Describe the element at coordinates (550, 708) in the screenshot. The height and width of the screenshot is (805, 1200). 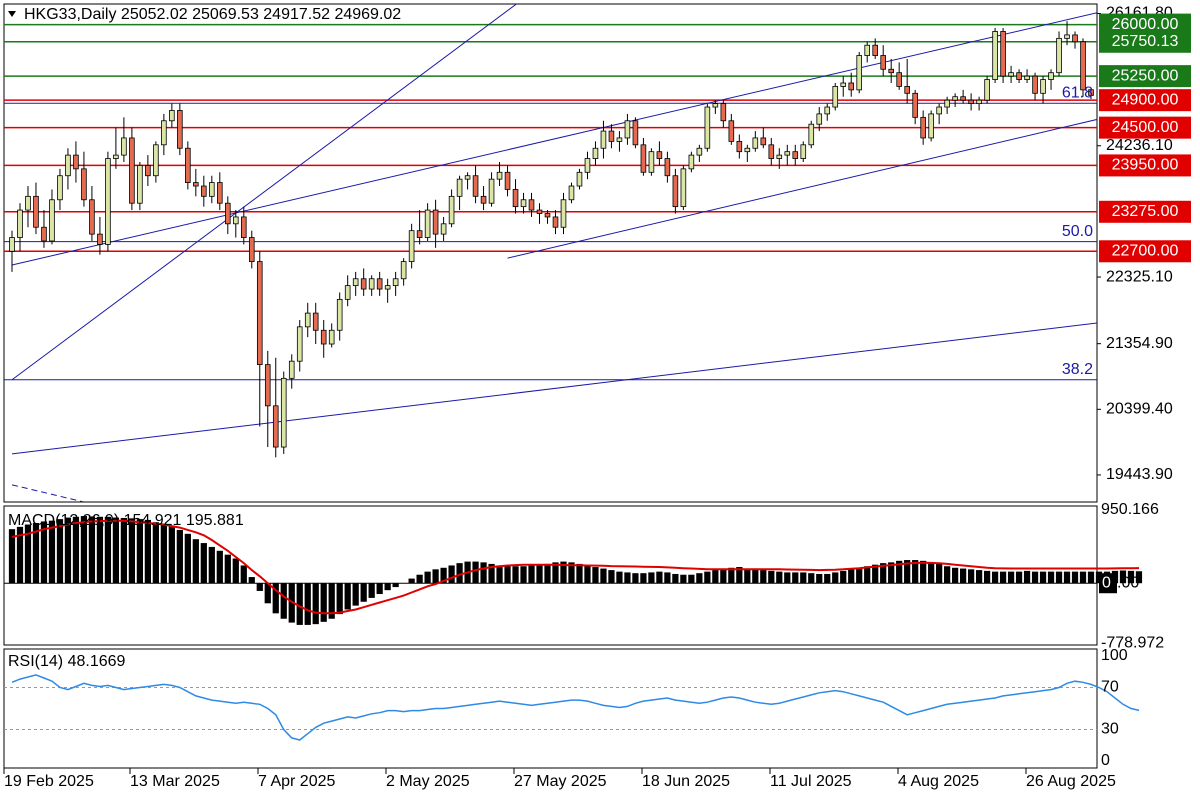
I see `rsi-panel` at that location.